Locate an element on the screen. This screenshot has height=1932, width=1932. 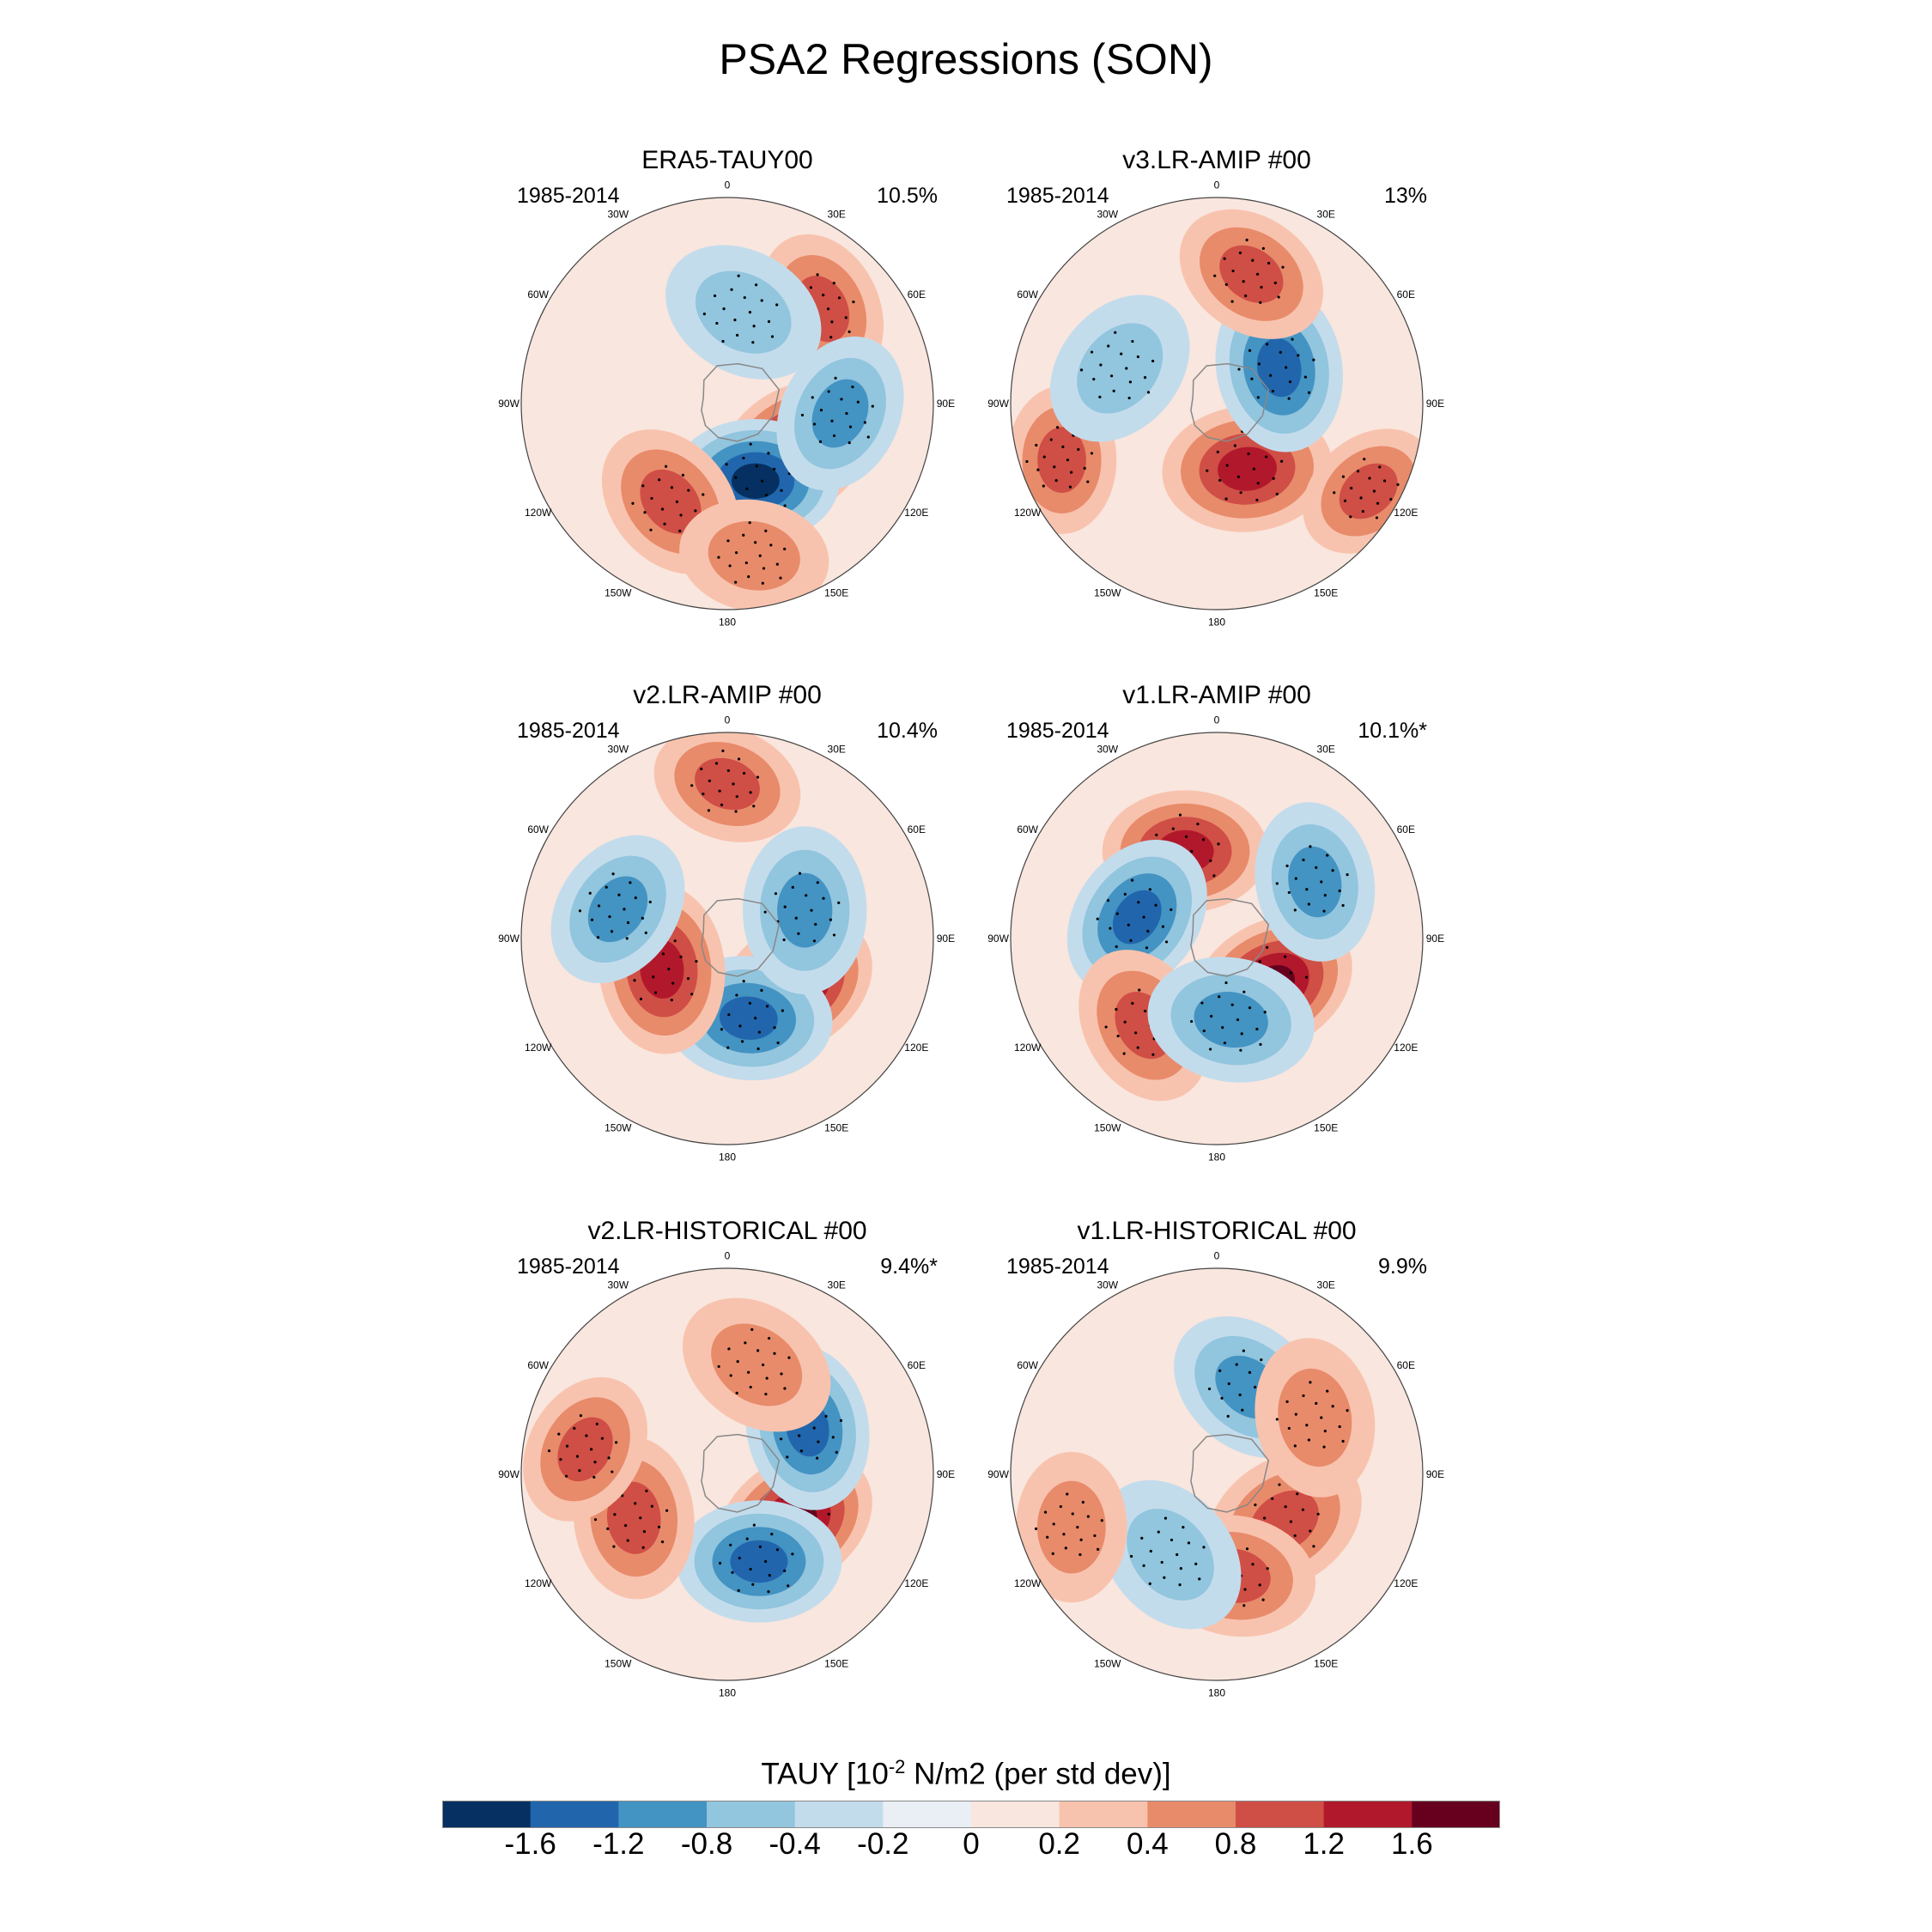
longitude-label: 0 is located at coordinates (728, 1257).